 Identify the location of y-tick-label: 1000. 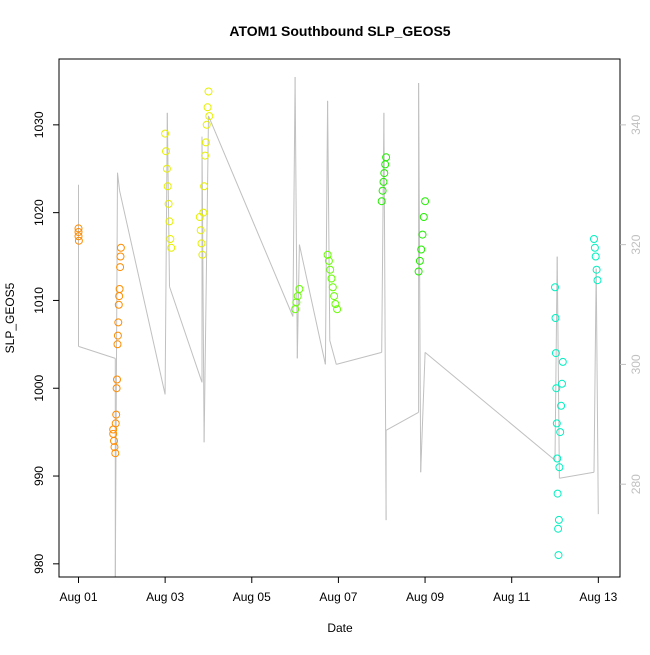
(39, 388).